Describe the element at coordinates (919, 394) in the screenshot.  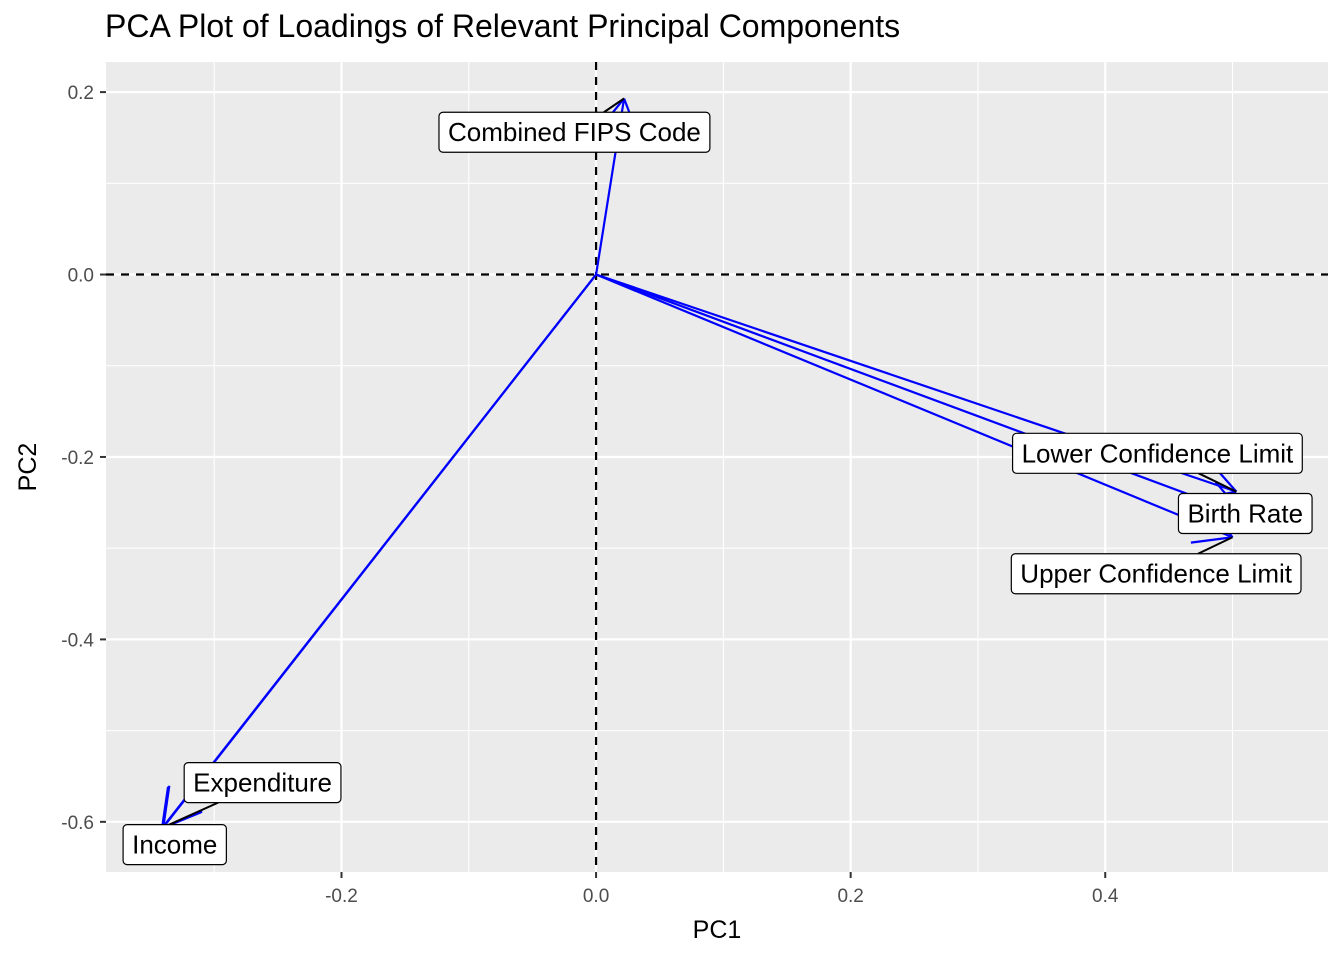
I see `arrow-birth-rate` at that location.